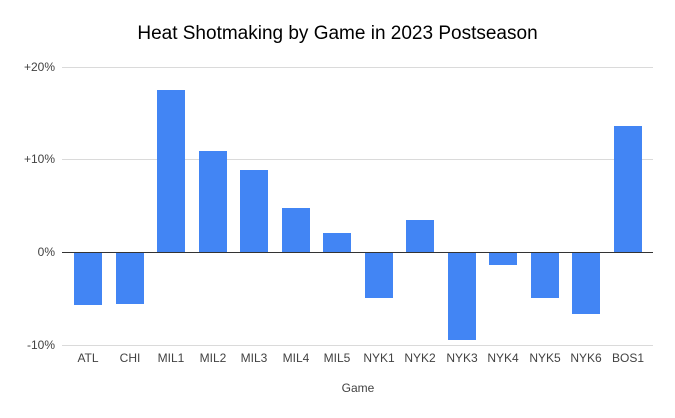  What do you see at coordinates (296, 358) in the screenshot?
I see `x-tick-label: MIL4` at bounding box center [296, 358].